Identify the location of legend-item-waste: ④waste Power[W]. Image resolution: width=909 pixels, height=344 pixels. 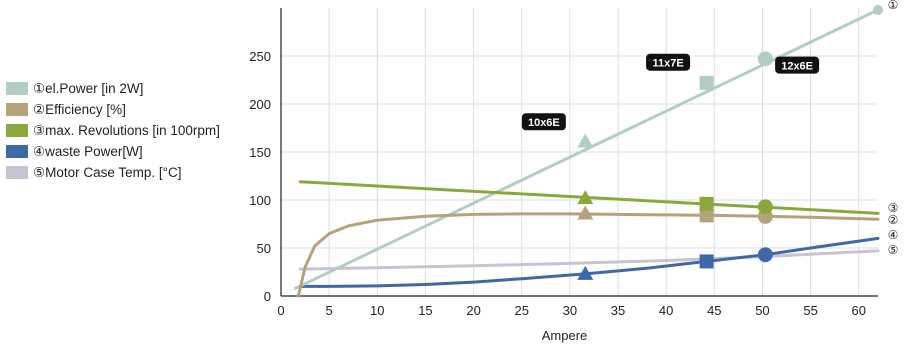
(113, 151).